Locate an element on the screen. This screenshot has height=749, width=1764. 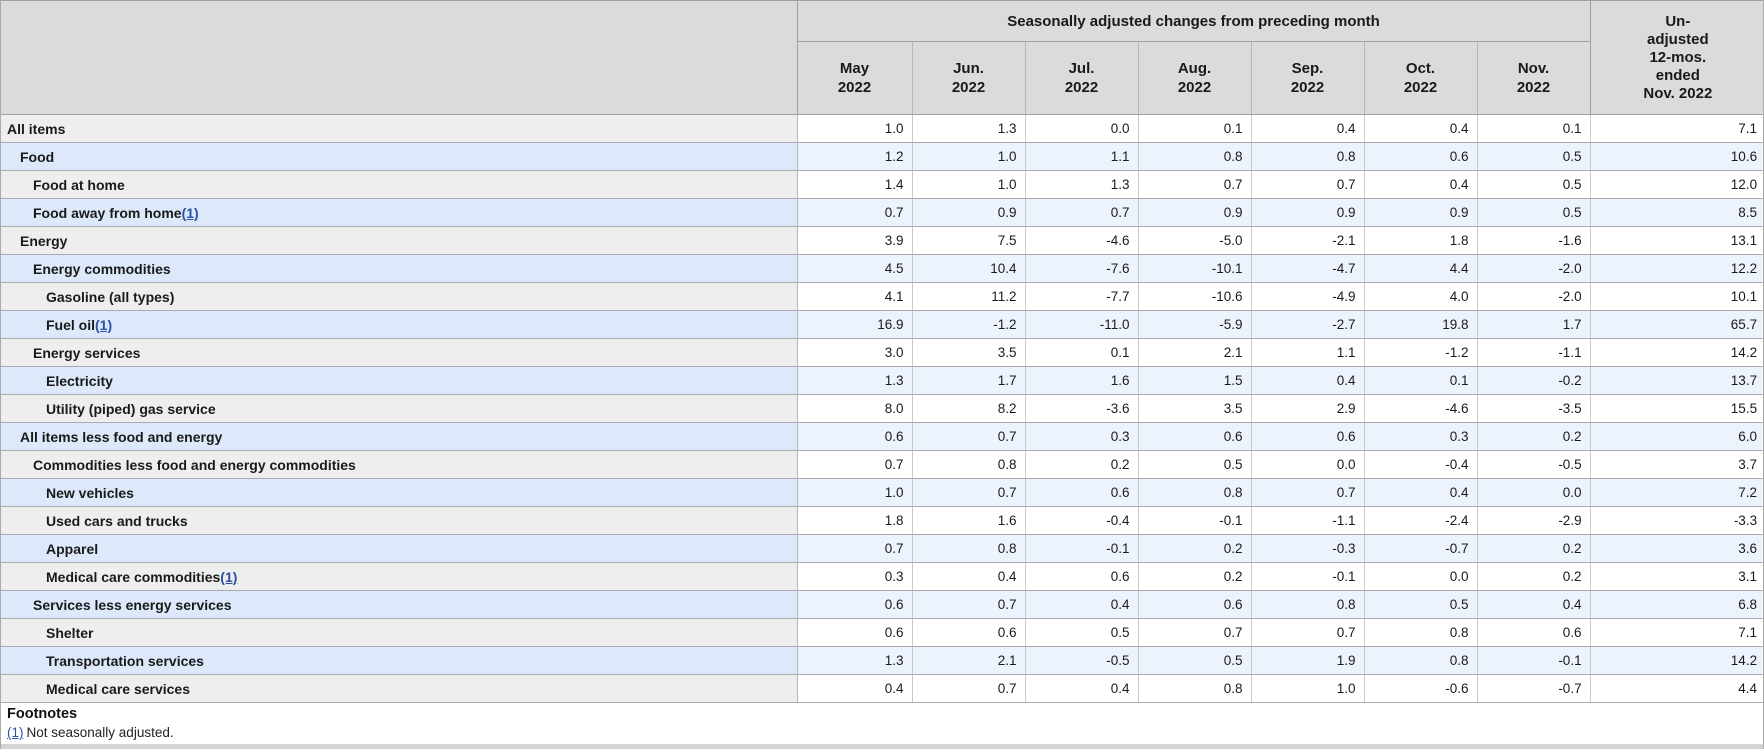
unadjusted-12mo-cell: 65.7 is located at coordinates (1676, 324).